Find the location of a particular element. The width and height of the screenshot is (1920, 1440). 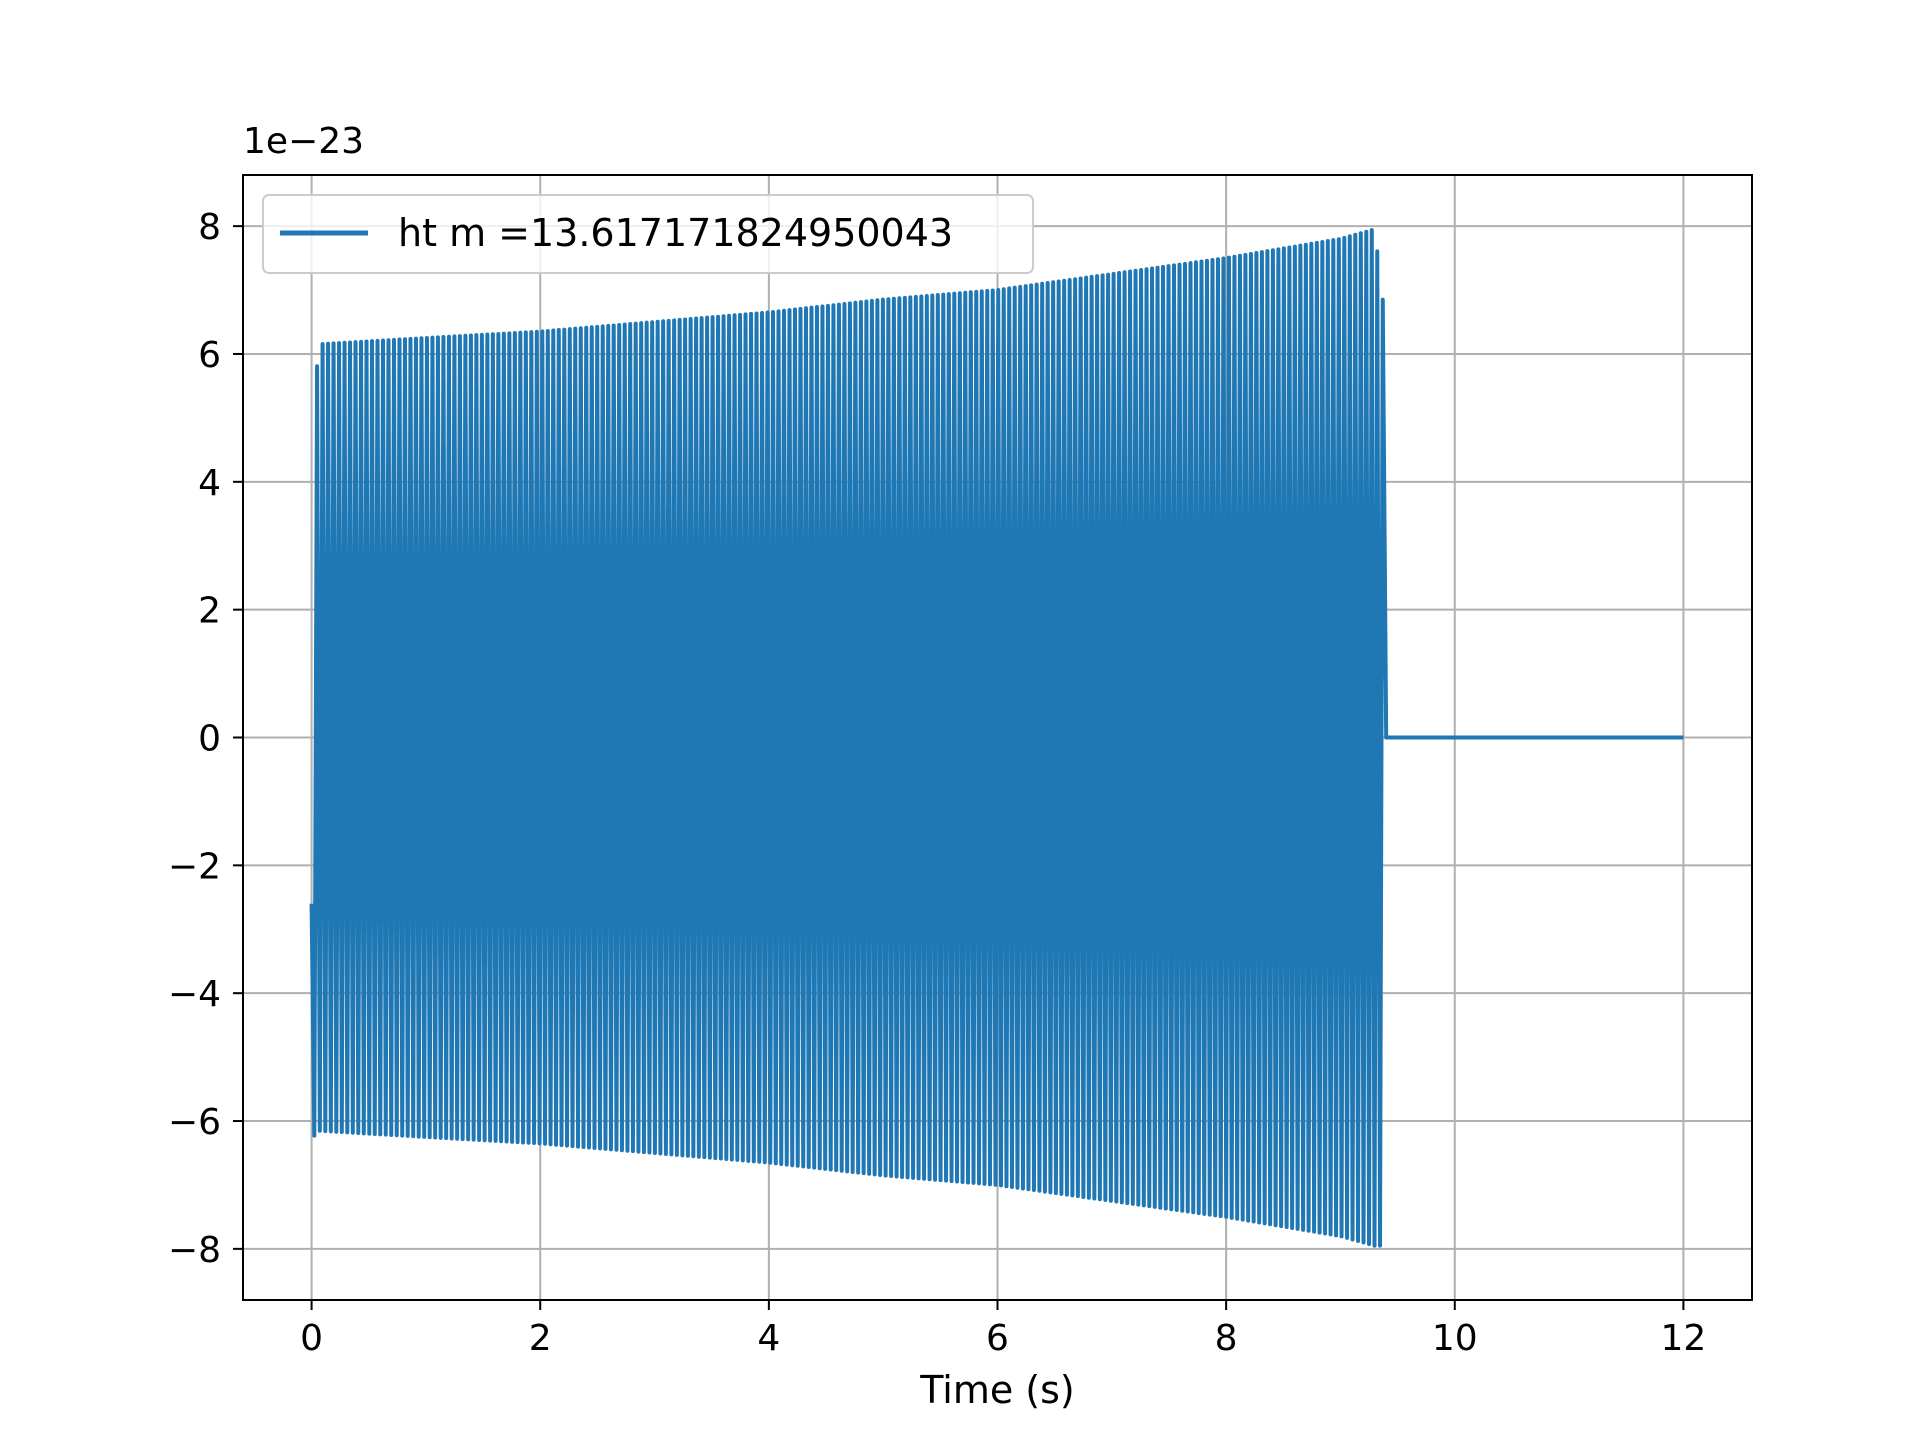

y-tick-label: −6 is located at coordinates (194, 1122).